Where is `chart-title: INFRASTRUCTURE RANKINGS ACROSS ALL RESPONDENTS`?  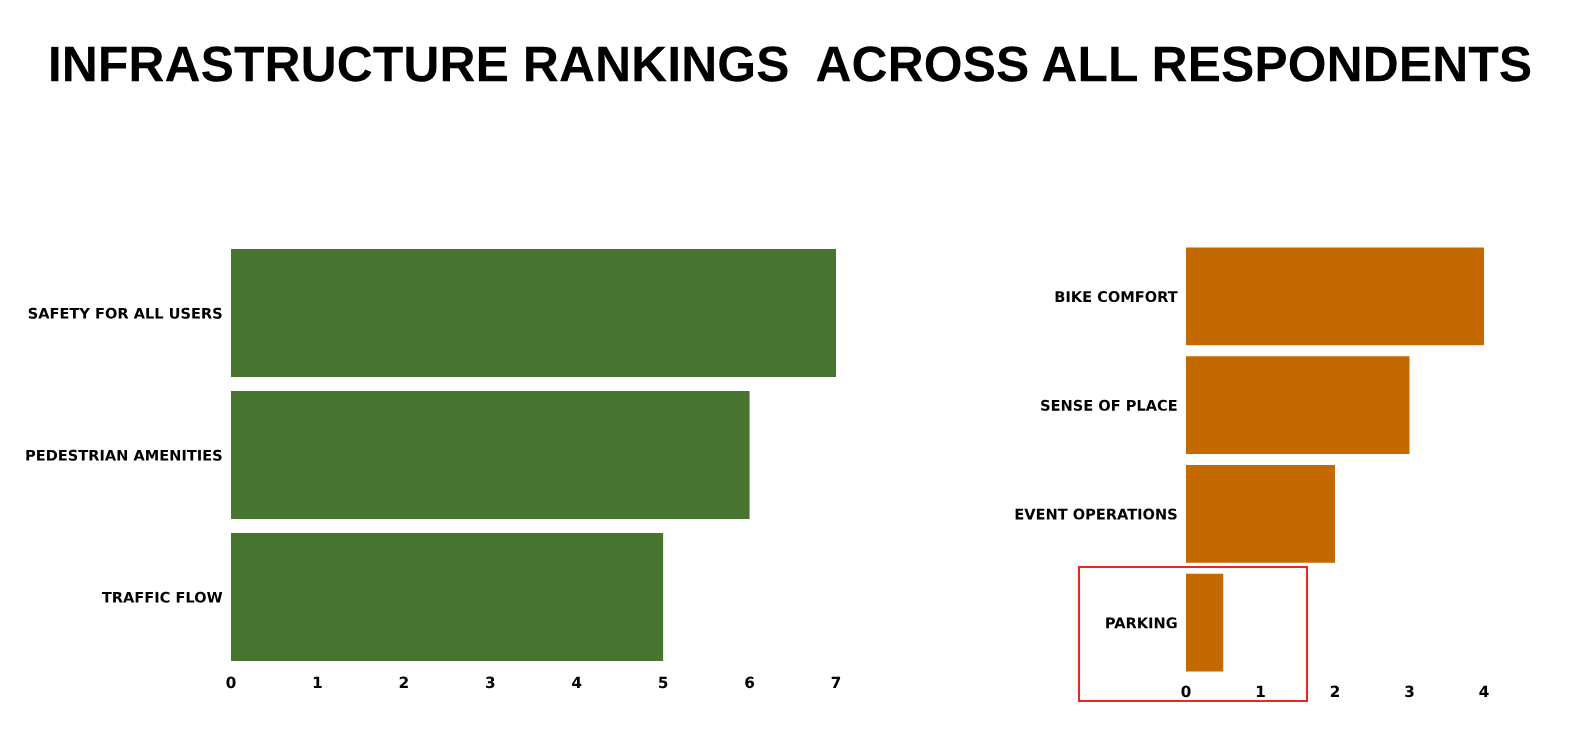
chart-title: INFRASTRUCTURE RANKINGS ACROSS ALL RESPONDENTS is located at coordinates (791, 64).